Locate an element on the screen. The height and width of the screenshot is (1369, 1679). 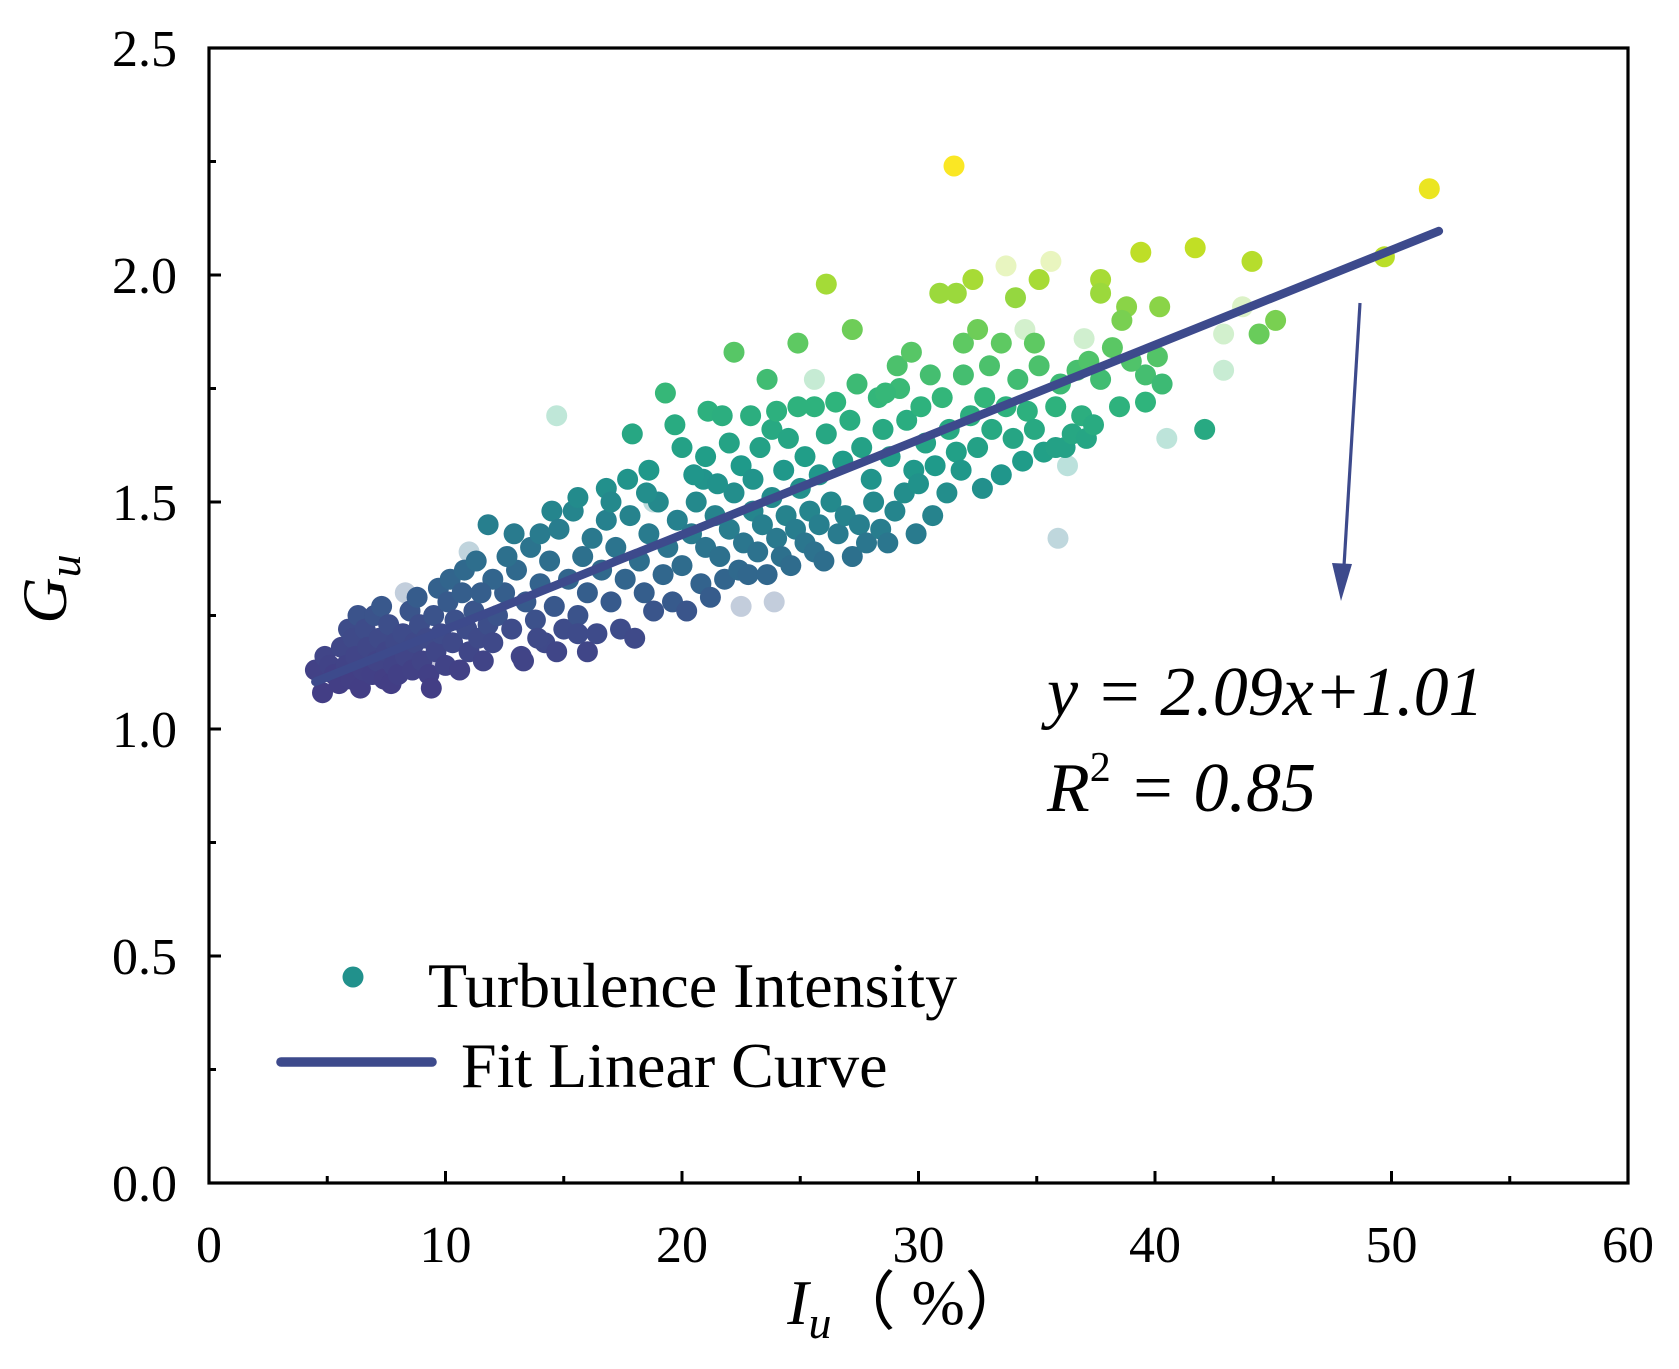
x-tick-label: 40 is located at coordinates (1155, 1245).